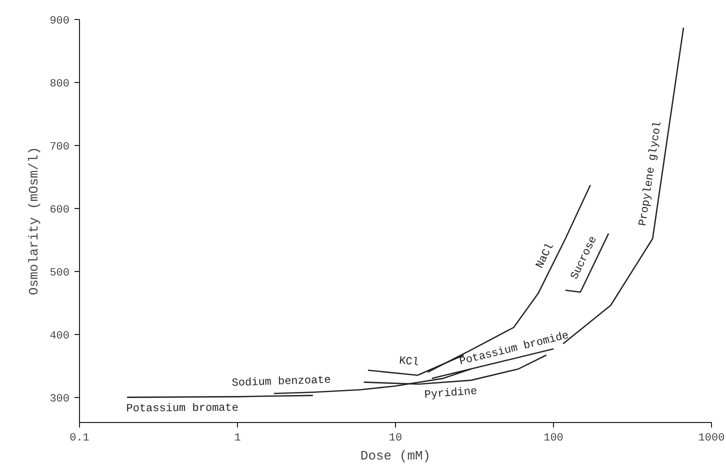 The image size is (726, 471). What do you see at coordinates (80, 438) in the screenshot?
I see `x-tick-label: 0.1` at bounding box center [80, 438].